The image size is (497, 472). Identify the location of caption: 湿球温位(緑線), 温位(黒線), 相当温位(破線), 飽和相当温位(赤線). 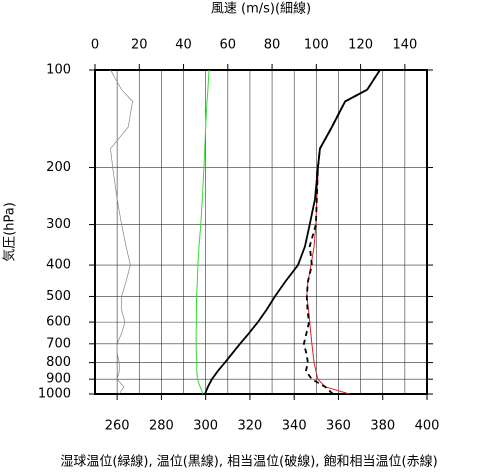
(248, 462).